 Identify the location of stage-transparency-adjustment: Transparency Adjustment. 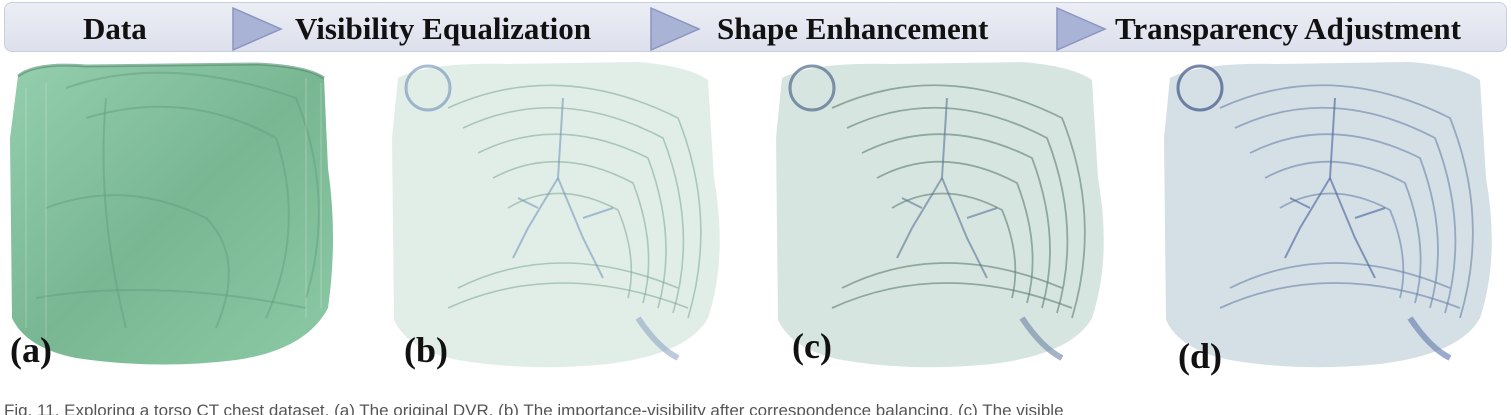
(1288, 28).